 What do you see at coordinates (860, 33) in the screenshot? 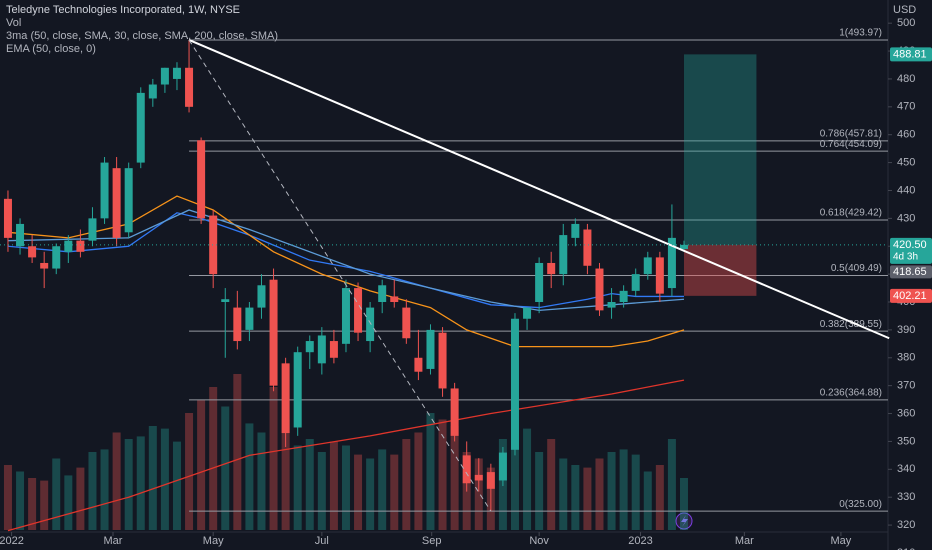
I see `fib-label: 1(493.97)` at bounding box center [860, 33].